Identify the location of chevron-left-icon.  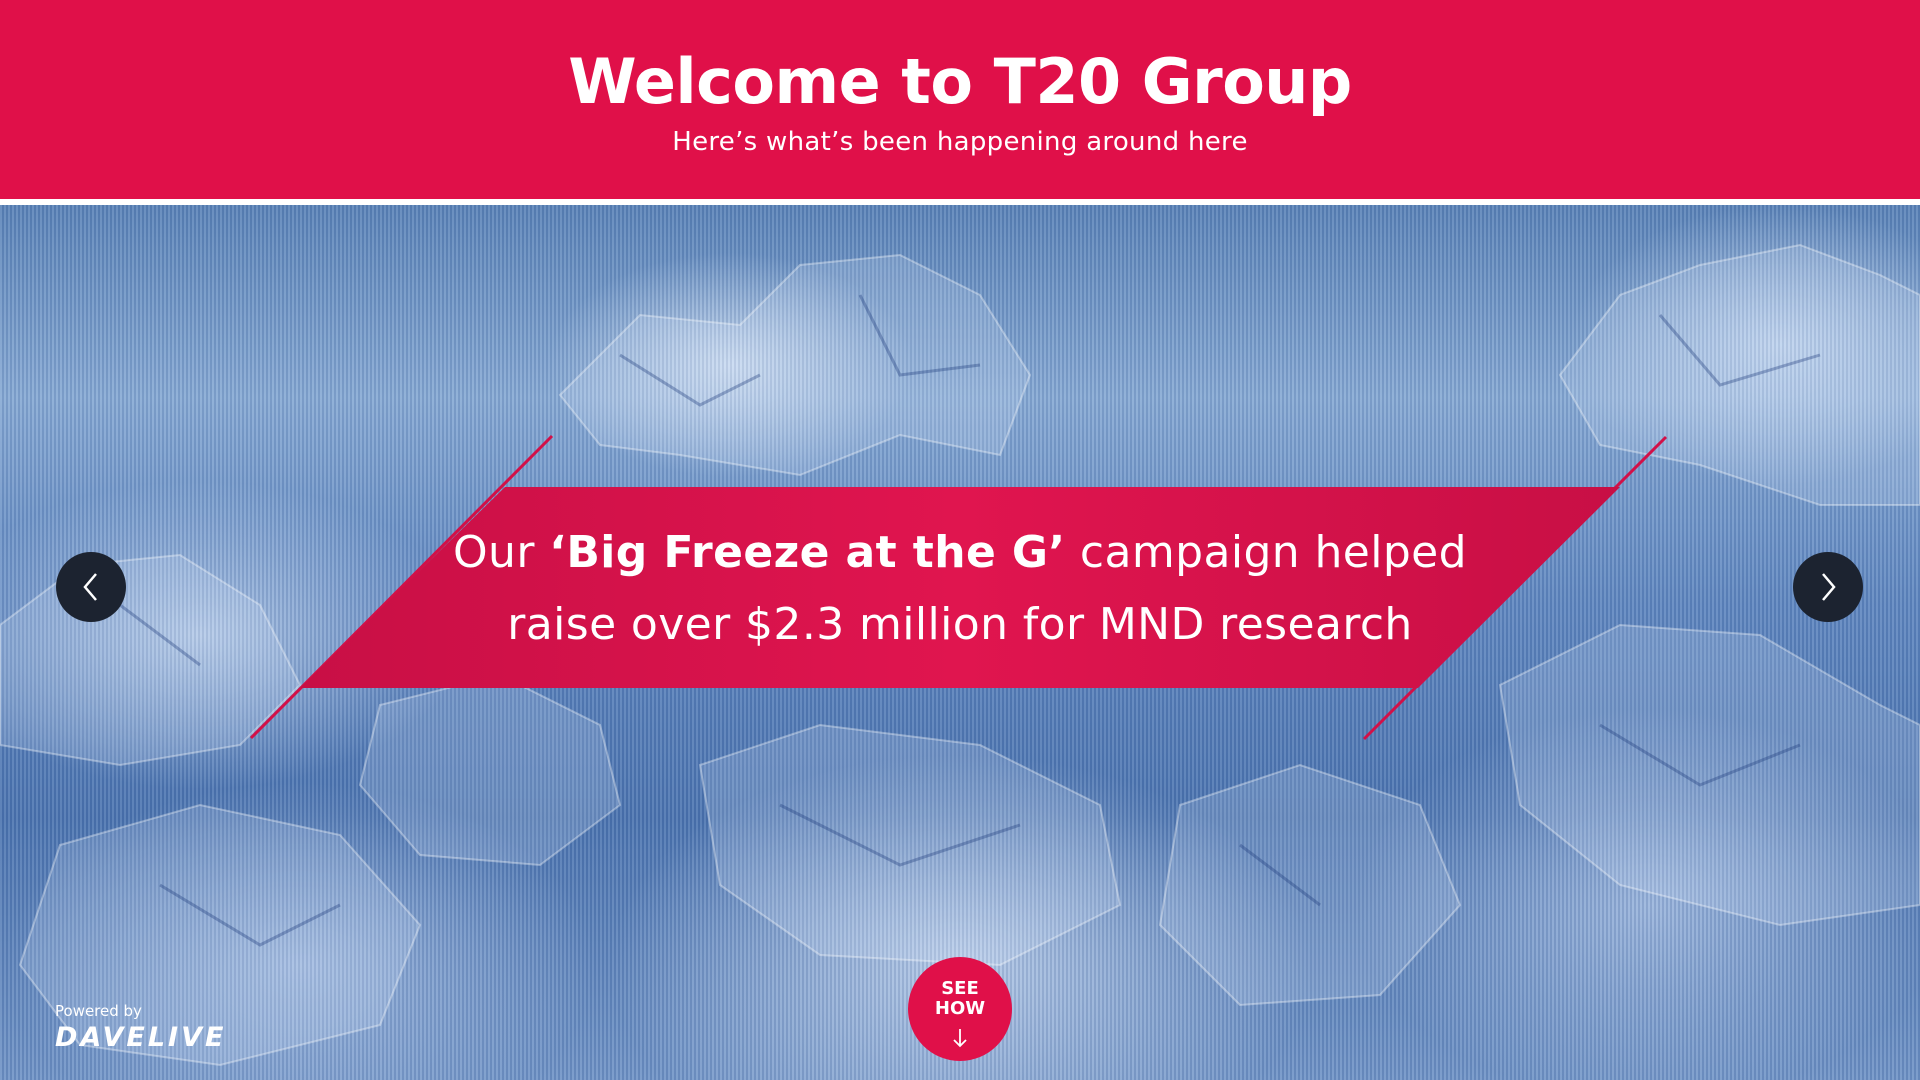
(90, 587).